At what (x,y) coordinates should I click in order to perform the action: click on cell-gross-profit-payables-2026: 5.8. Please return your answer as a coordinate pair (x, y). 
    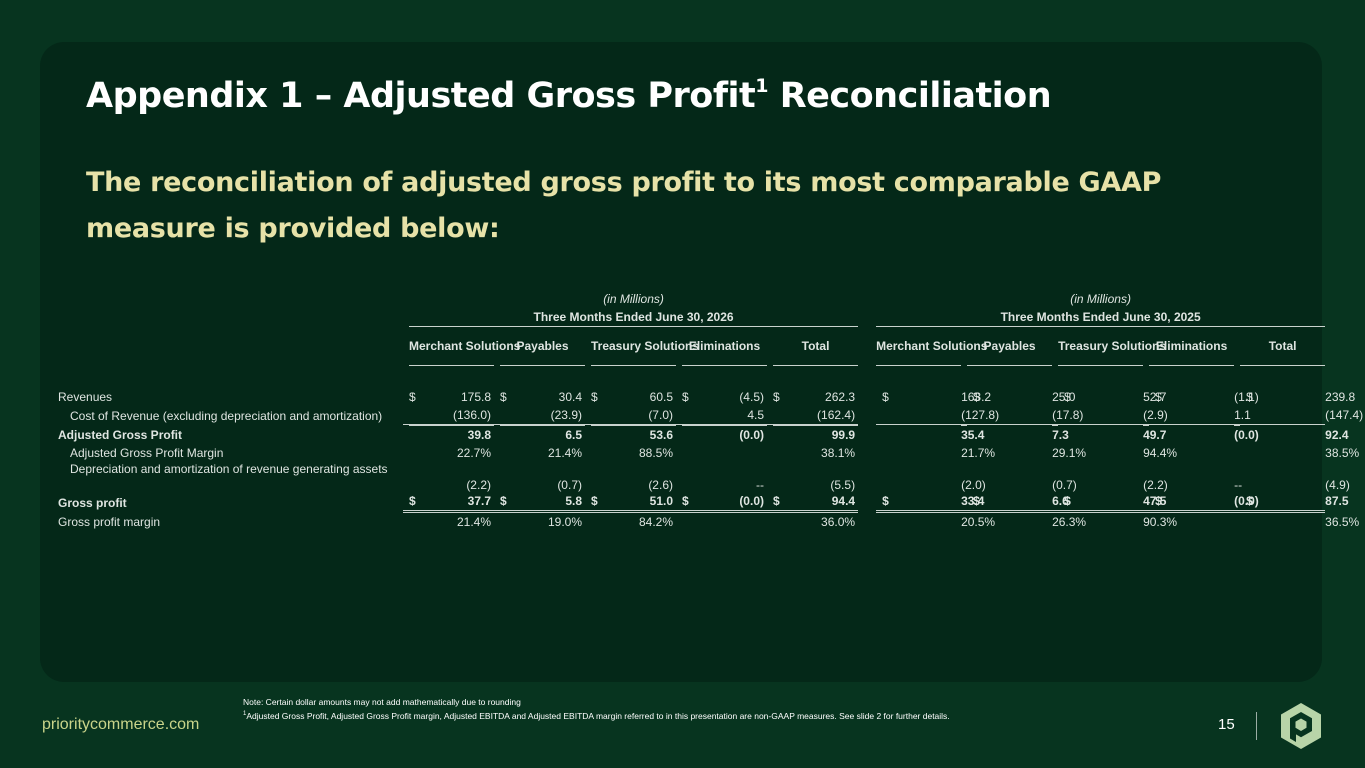
    Looking at the image, I should click on (542, 502).